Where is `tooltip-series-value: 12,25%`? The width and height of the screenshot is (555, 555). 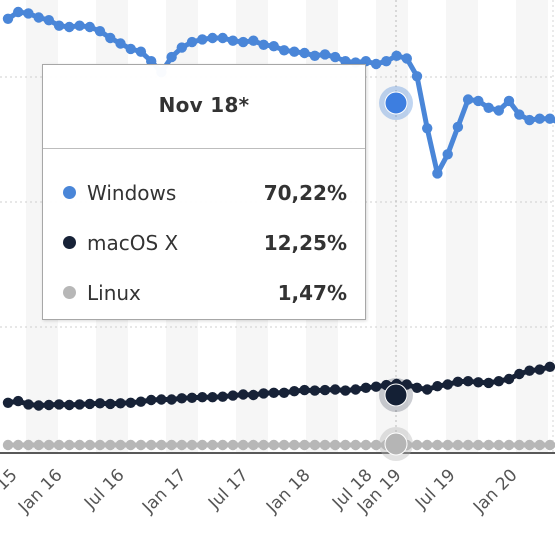
tooltip-series-value: 12,25% is located at coordinates (305, 243).